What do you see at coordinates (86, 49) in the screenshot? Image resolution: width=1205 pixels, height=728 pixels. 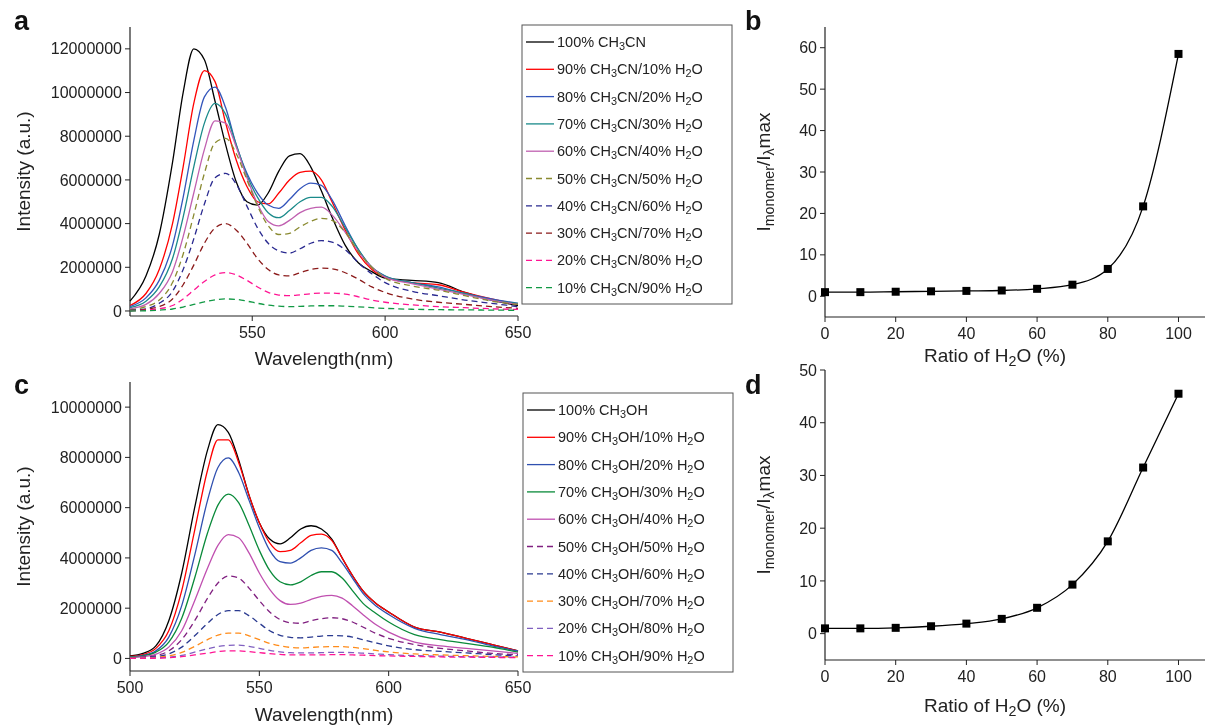 I see `y-tick-label: 12000000` at bounding box center [86, 49].